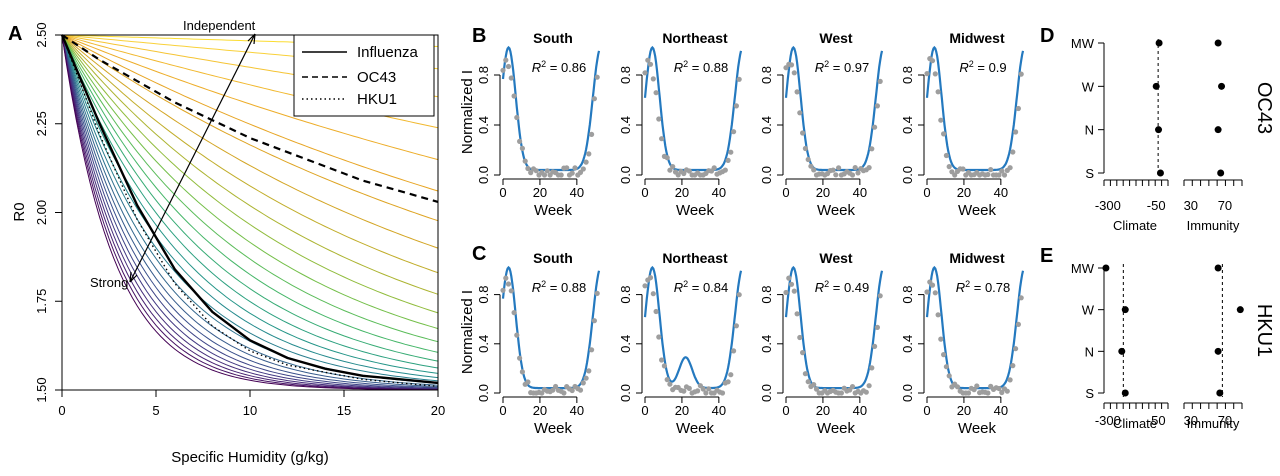 Image resolution: width=1280 pixels, height=476 pixels. Describe the element at coordinates (15, 34) in the screenshot. I see `panel-label-a: A` at that location.